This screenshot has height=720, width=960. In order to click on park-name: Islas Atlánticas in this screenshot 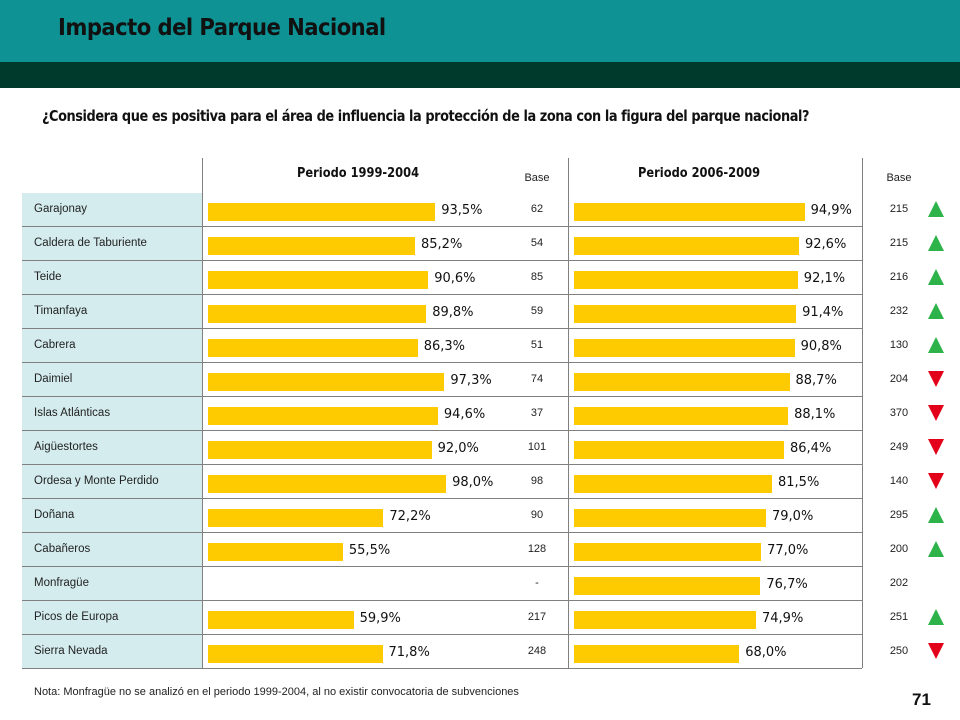, I will do `click(72, 413)`.